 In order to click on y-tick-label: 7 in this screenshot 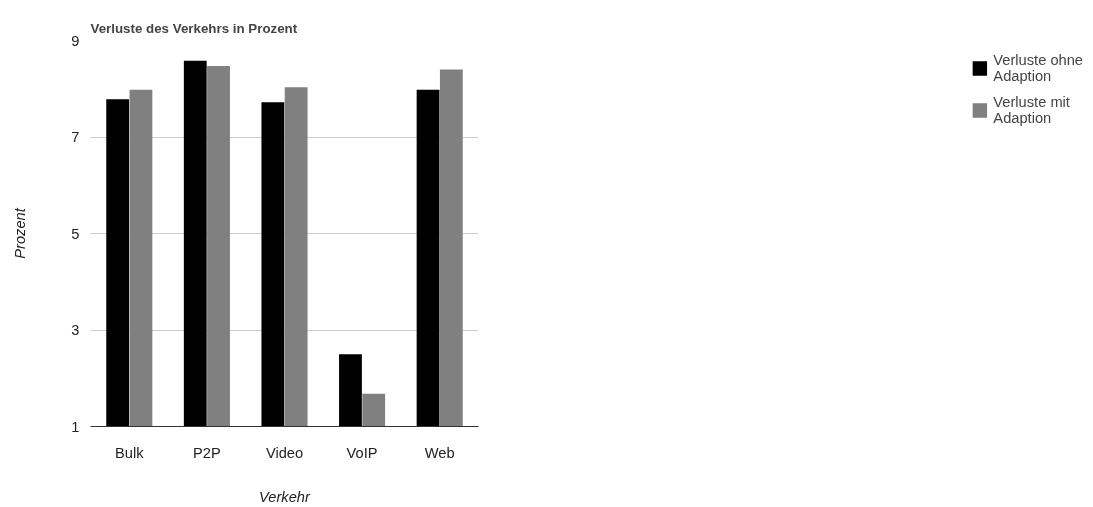, I will do `click(75, 137)`.